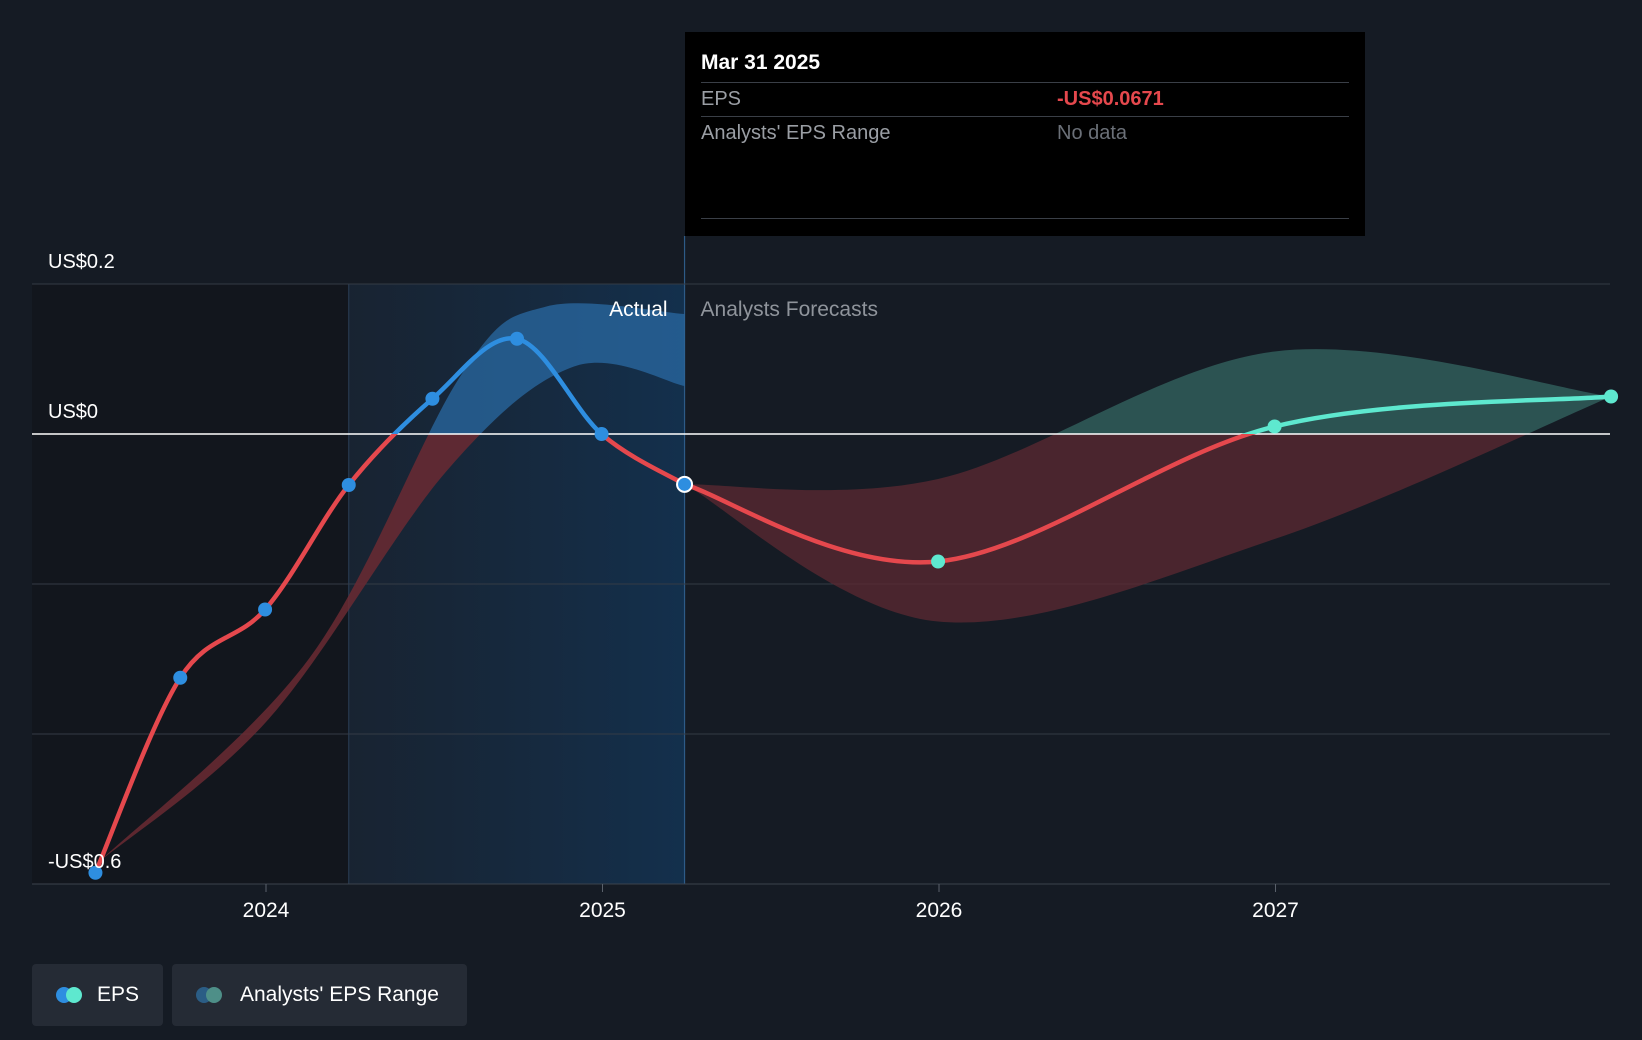 The image size is (1642, 1040). I want to click on tooltip-eps-label: EPS, so click(721, 99).